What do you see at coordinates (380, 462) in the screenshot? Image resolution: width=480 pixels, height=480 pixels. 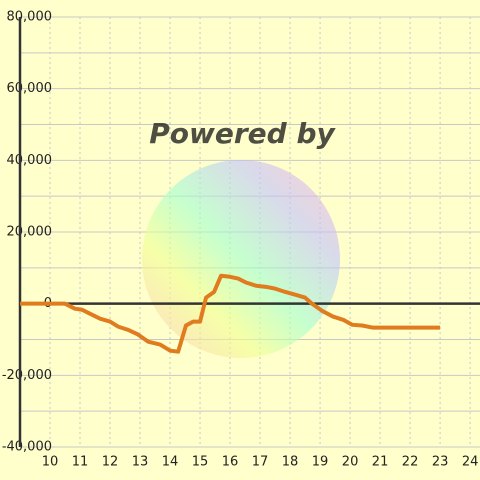 I see `x-tick-label: 21` at bounding box center [380, 462].